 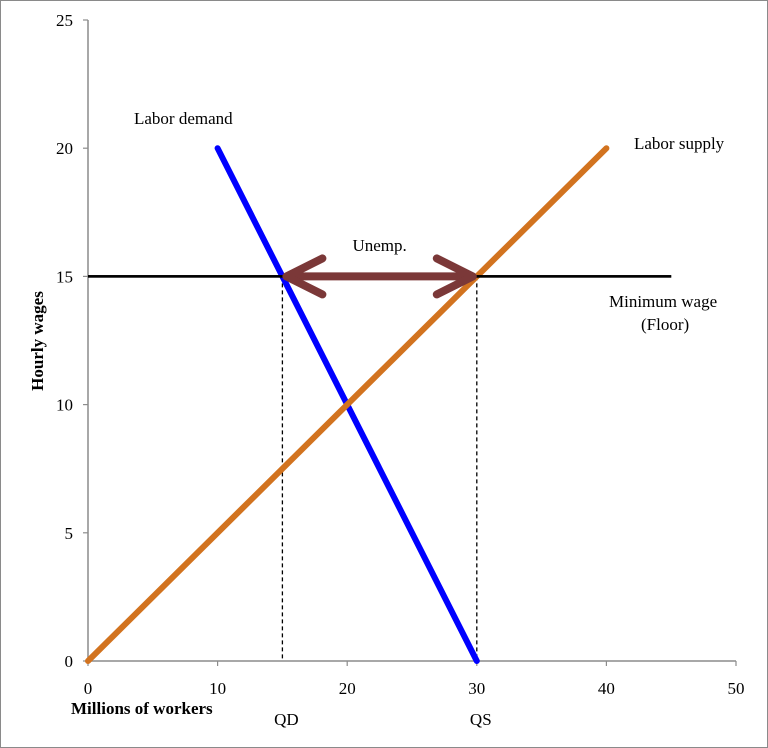 What do you see at coordinates (476, 688) in the screenshot?
I see `x-tick-label: 30` at bounding box center [476, 688].